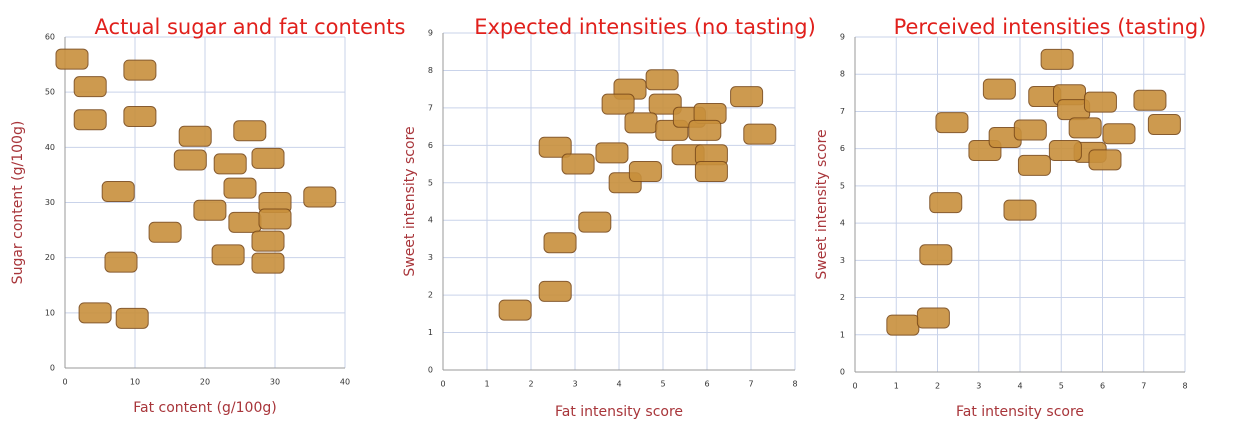 The height and width of the screenshot is (435, 1246). Describe the element at coordinates (706, 384) in the screenshot. I see `x-tick-label: 6` at that location.